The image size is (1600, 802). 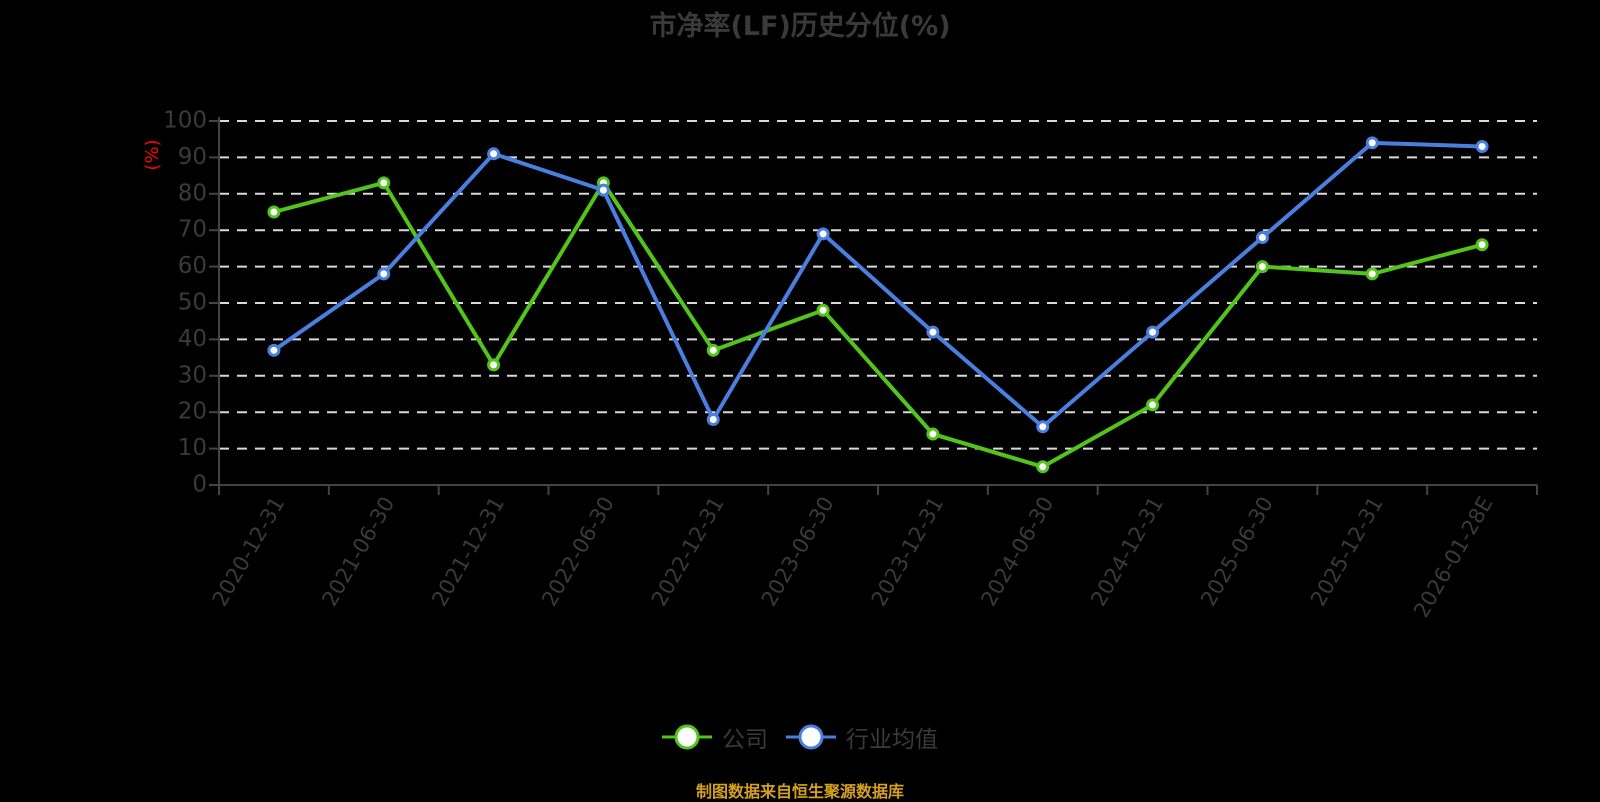 What do you see at coordinates (192, 375) in the screenshot?
I see `y-tick-label: 30` at bounding box center [192, 375].